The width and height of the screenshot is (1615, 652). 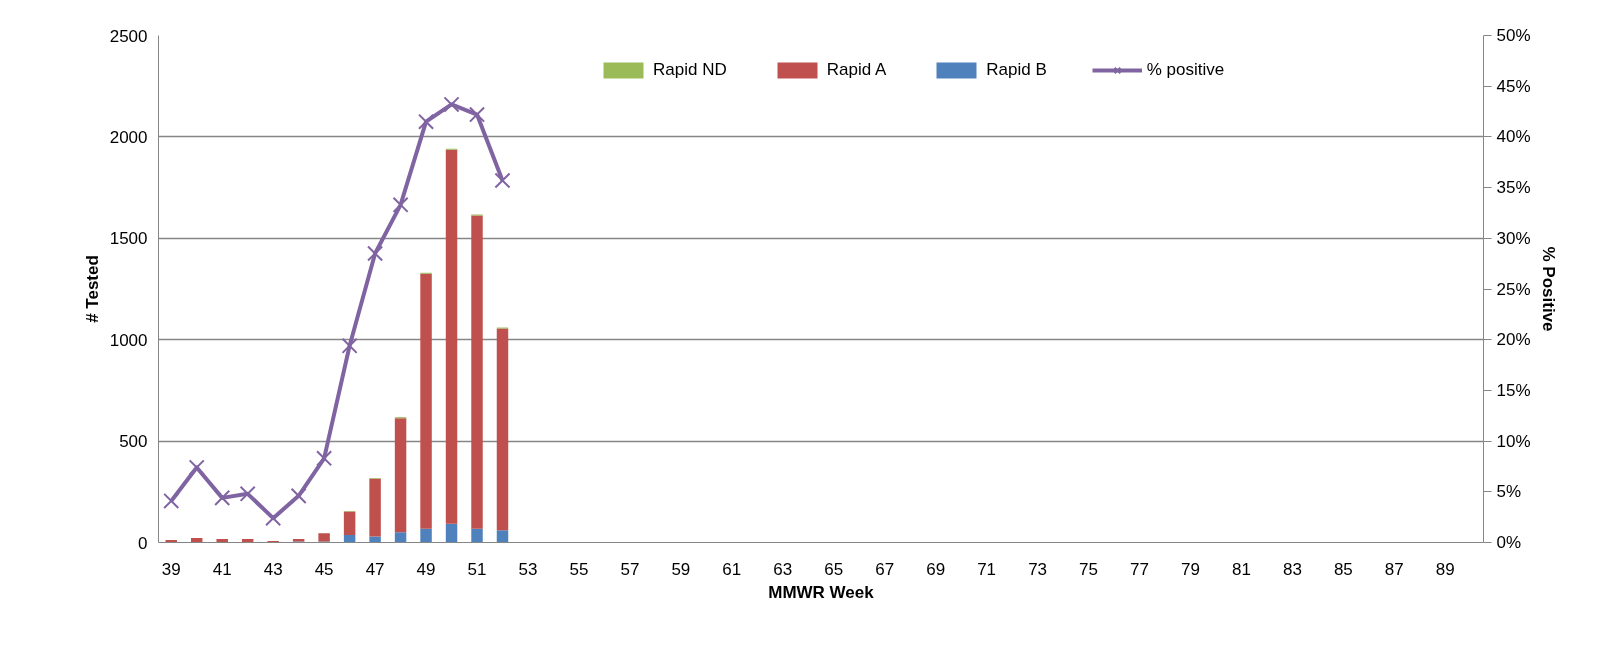 I want to click on y2-tick-label: 30%, so click(x=1513, y=238).